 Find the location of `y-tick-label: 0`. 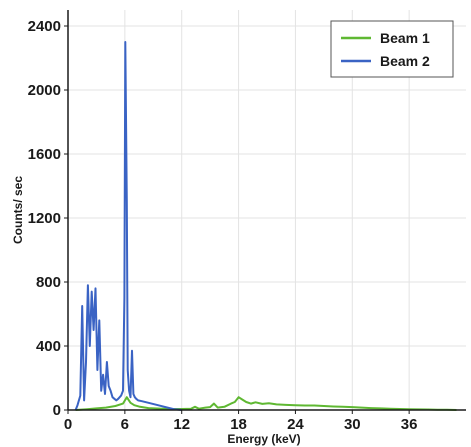

y-tick-label: 0 is located at coordinates (57, 410).